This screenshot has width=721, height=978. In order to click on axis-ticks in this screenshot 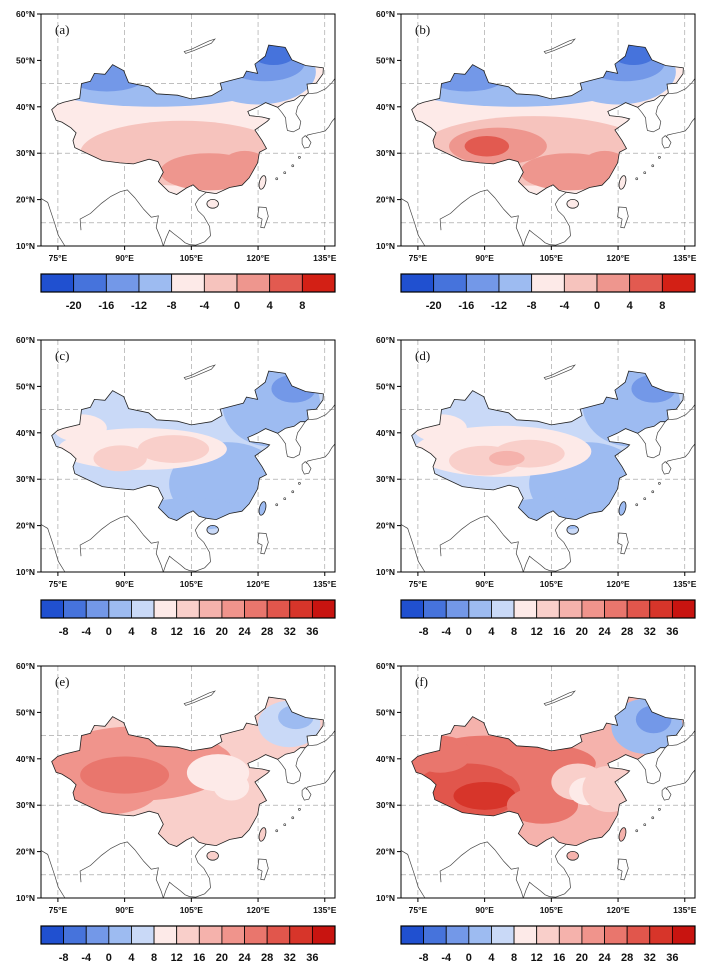, I will do `click(181, 783)`.